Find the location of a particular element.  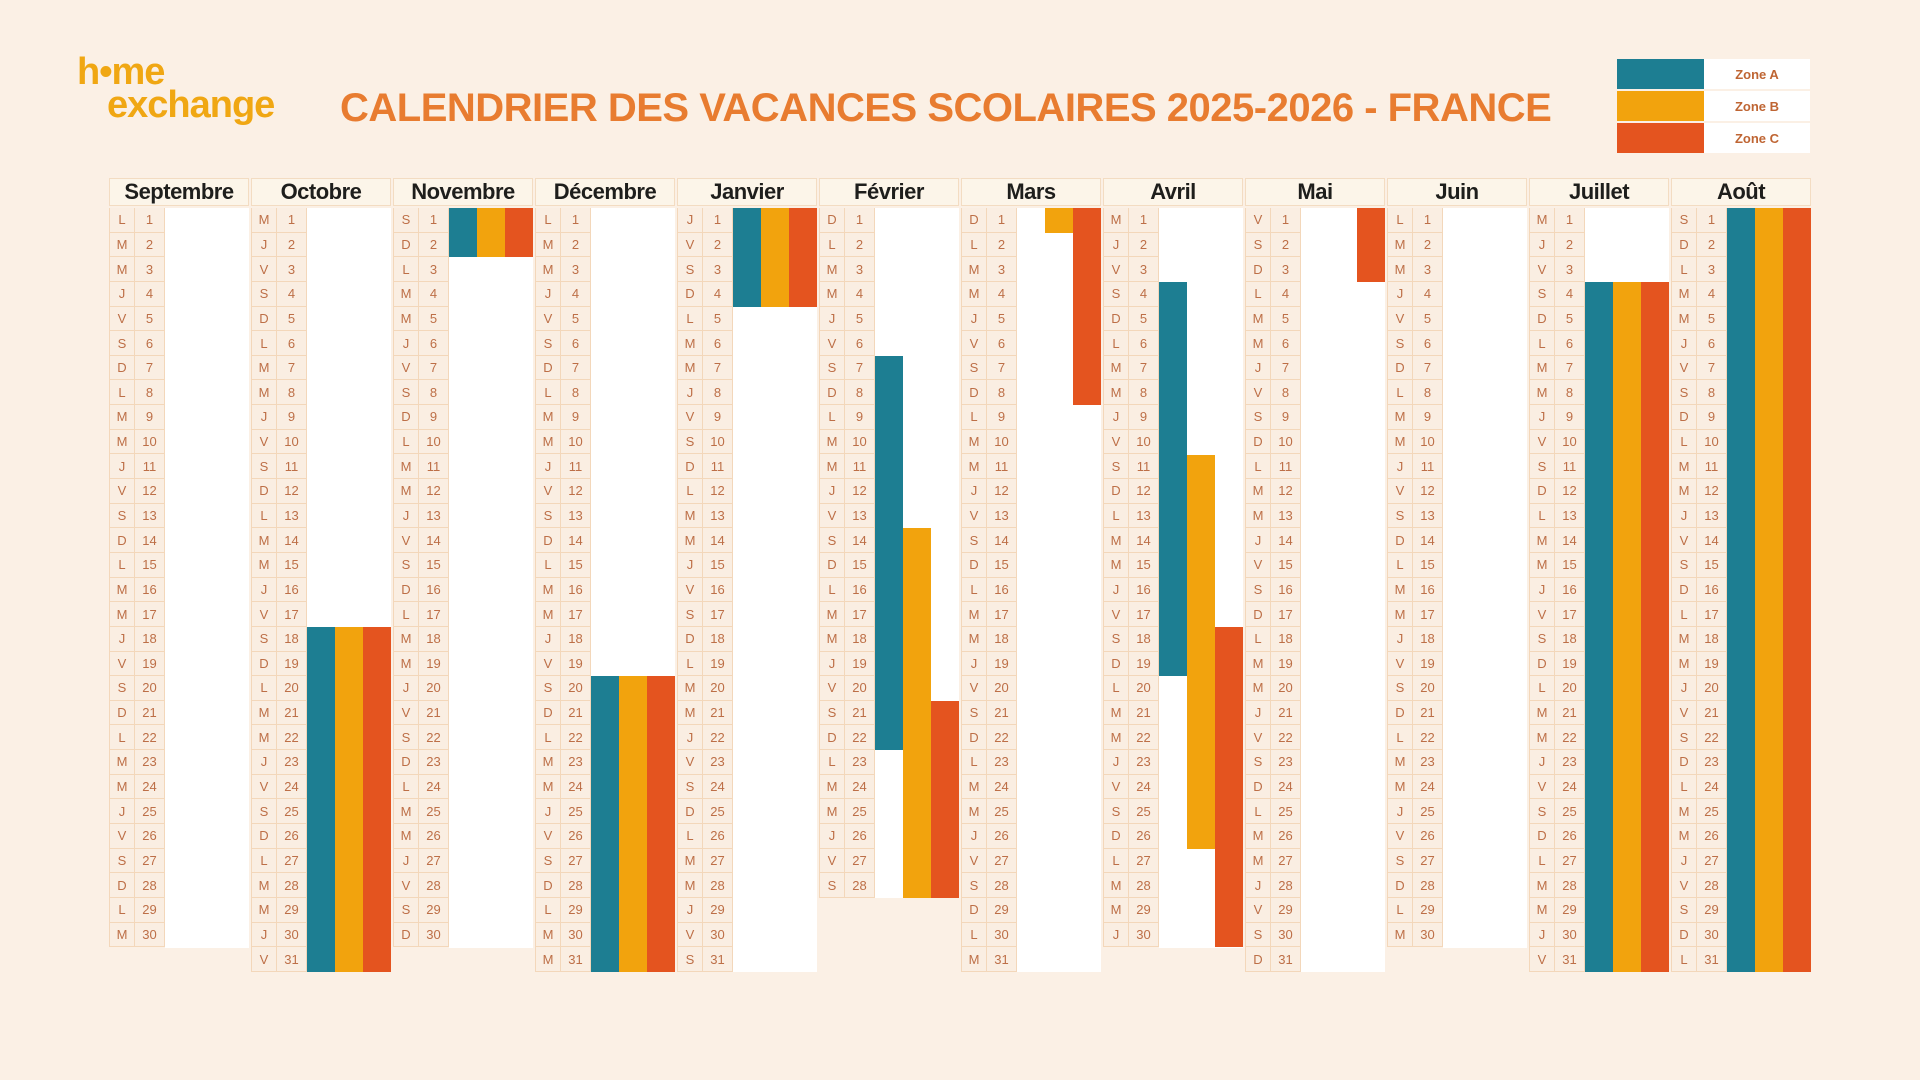

day-row: L 27 is located at coordinates (1173, 861).